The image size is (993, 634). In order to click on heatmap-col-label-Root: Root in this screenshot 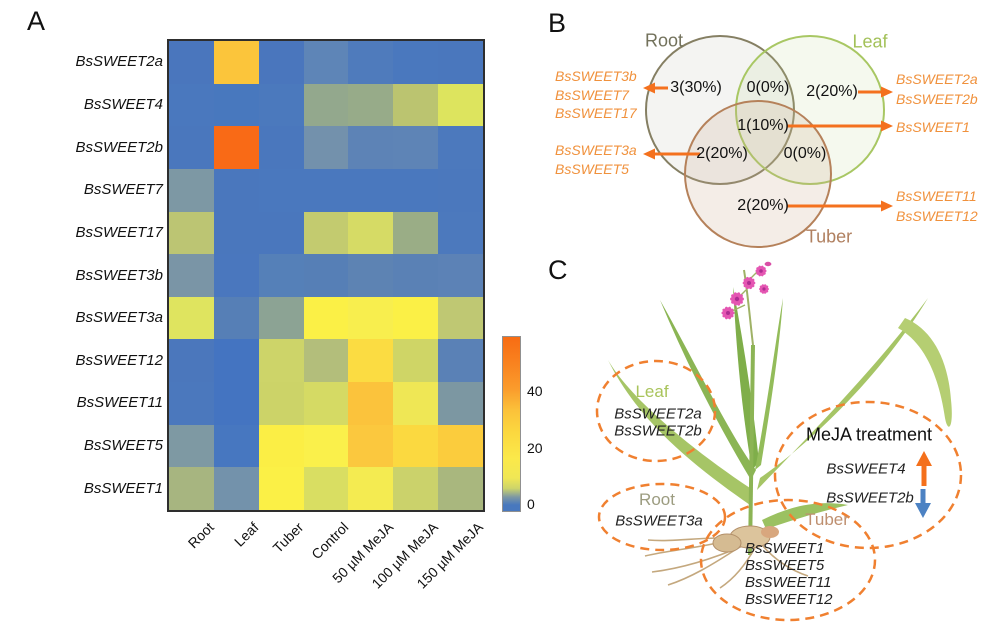, I will do `click(200, 535)`.